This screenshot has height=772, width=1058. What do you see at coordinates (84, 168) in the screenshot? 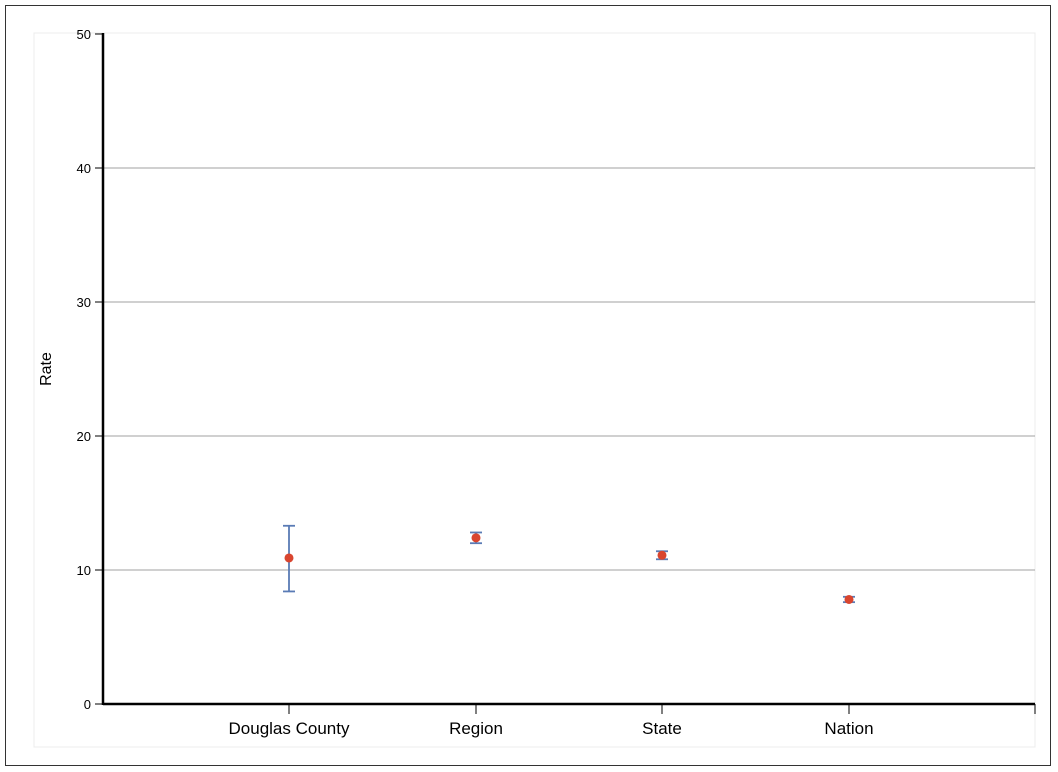
I see `y-tick-label: 40` at bounding box center [84, 168].